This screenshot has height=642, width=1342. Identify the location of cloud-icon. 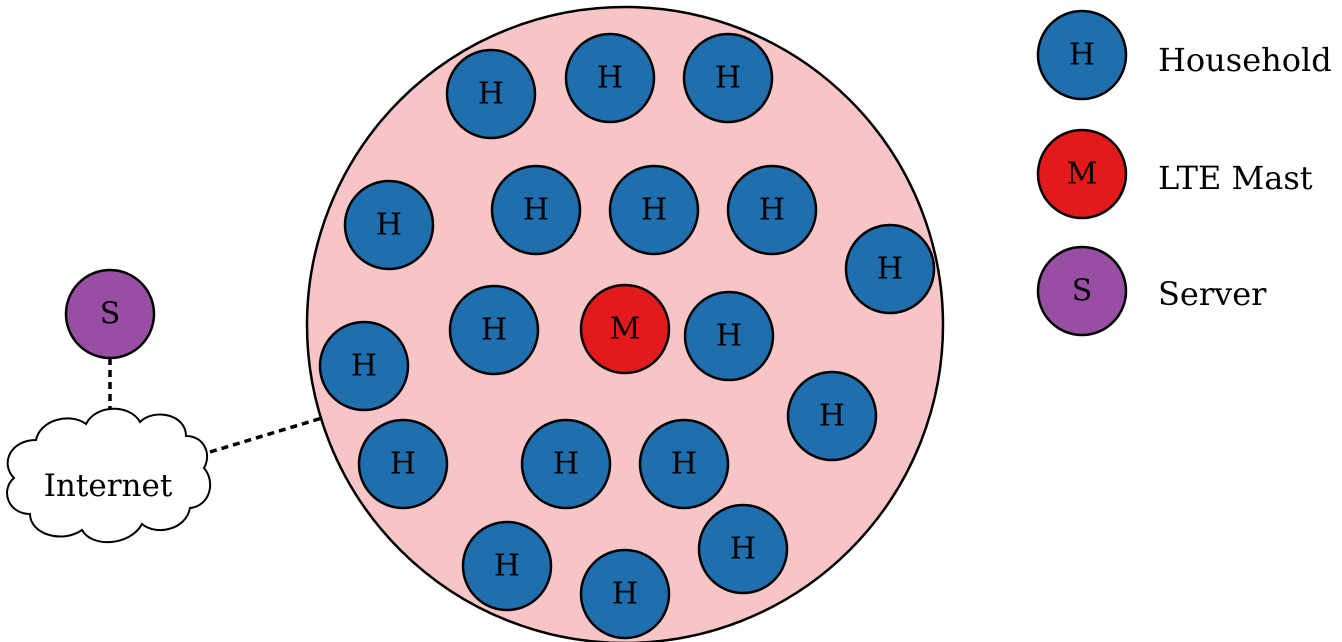
(109, 475).